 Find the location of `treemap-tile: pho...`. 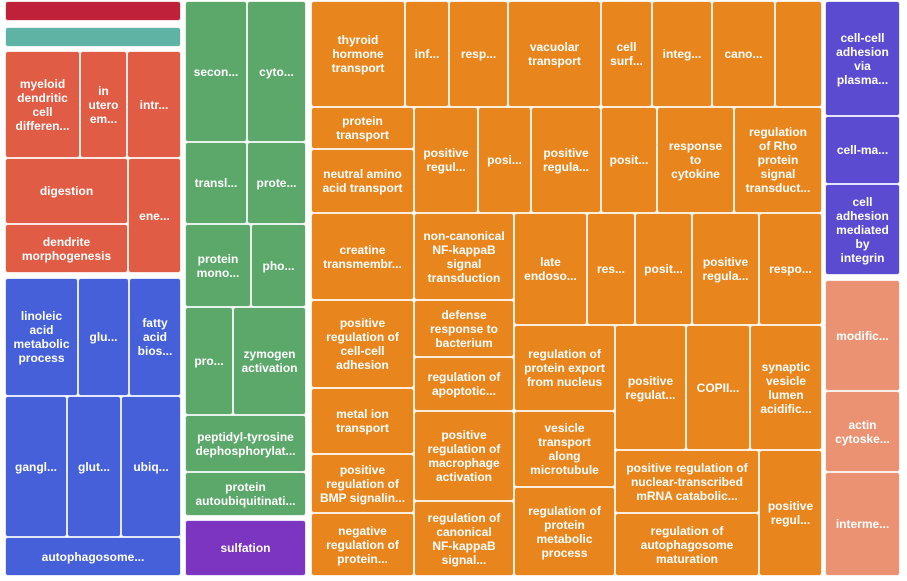

treemap-tile: pho... is located at coordinates (278, 265).